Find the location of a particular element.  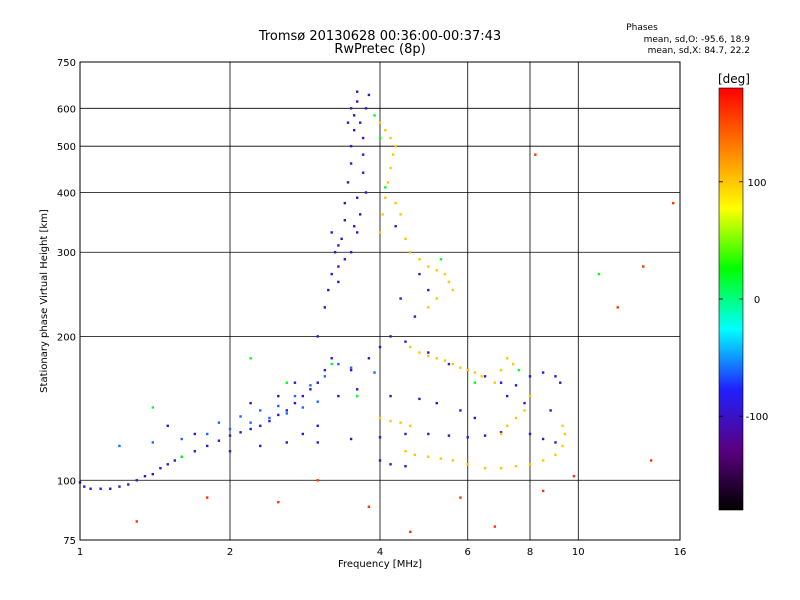

colorbar-label: [deg] is located at coordinates (734, 79).